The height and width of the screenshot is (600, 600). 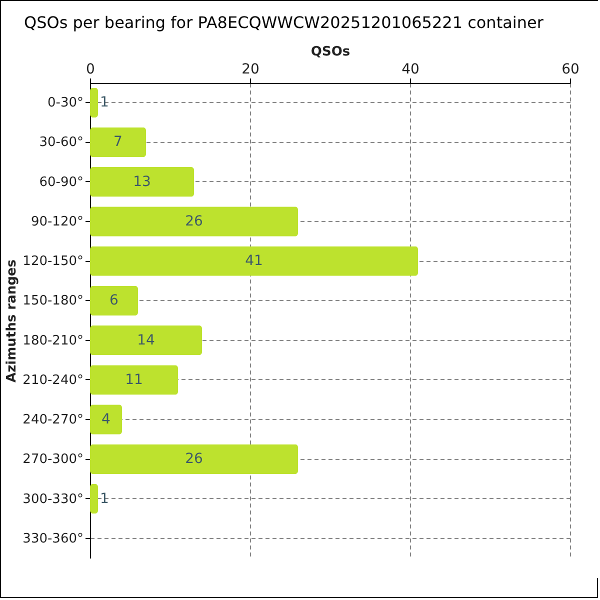 I want to click on x-tick-label: 0, so click(x=90, y=70).